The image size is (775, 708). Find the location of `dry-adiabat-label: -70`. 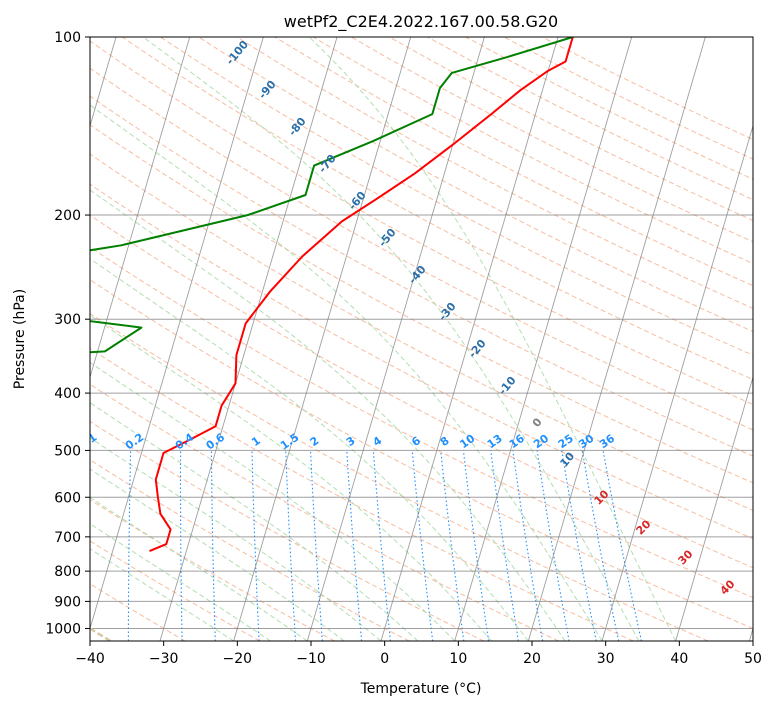

dry-adiabat-label: -70 is located at coordinates (327, 164).